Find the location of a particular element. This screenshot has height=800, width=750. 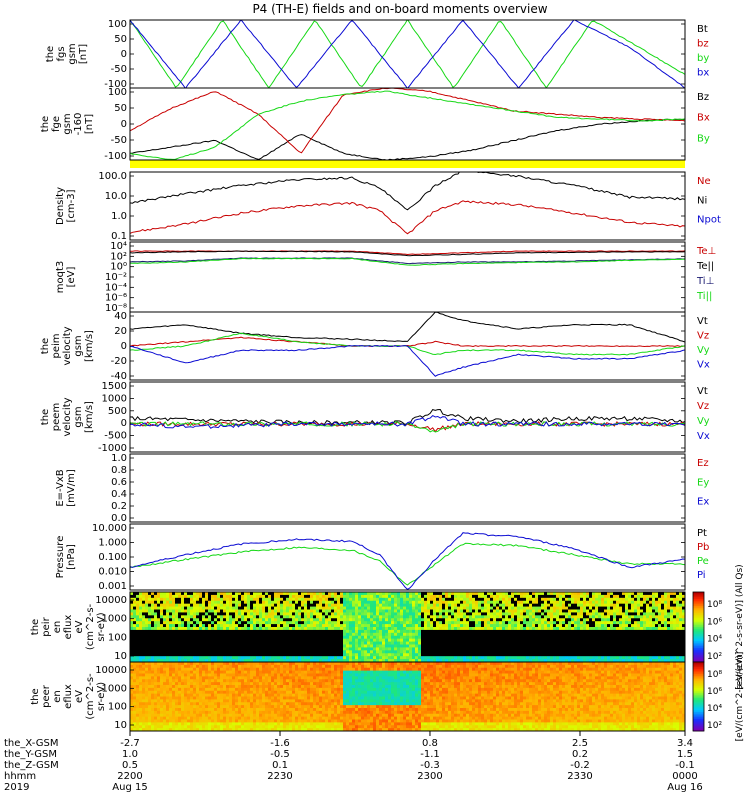

y-axis-label: (cm^2-s- is located at coordinates (90, 626).